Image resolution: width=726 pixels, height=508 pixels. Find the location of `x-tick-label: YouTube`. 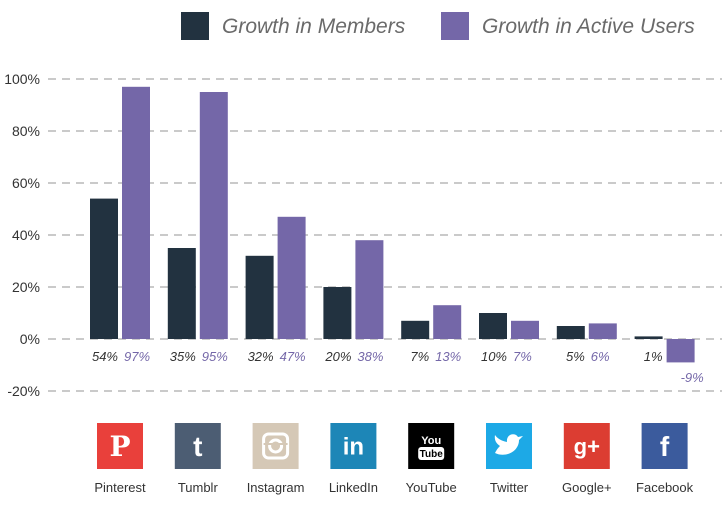

x-tick-label: YouTube is located at coordinates (431, 487).